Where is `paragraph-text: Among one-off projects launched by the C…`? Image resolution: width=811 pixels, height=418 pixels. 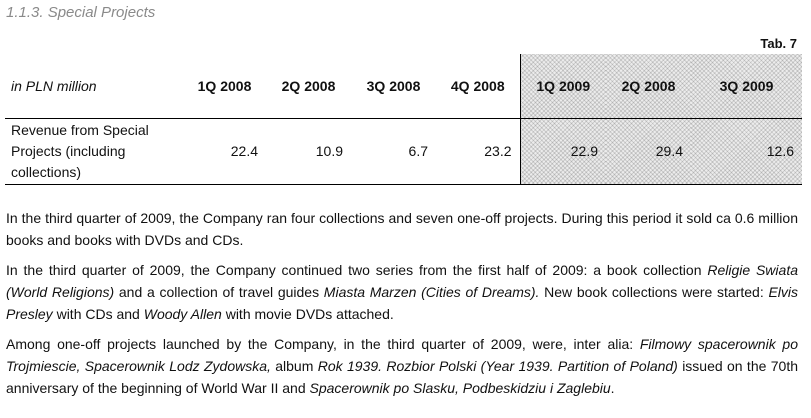 paragraph-text: Among one-off projects launched by the C… is located at coordinates (323, 344).